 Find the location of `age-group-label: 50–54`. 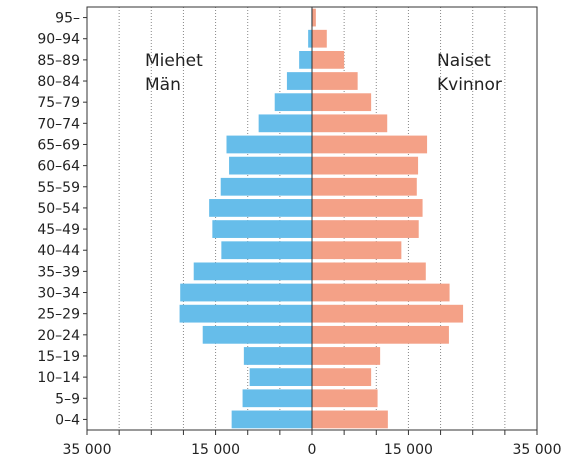

age-group-label: 50–54 is located at coordinates (58, 209).